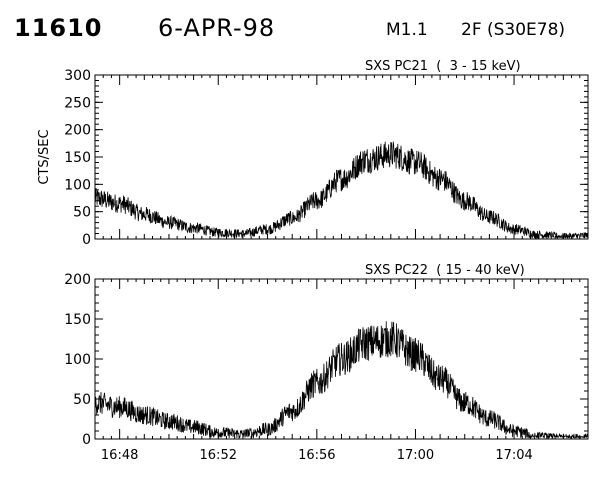  Describe the element at coordinates (513, 455) in the screenshot. I see `x-tick-label: 17:04` at that location.